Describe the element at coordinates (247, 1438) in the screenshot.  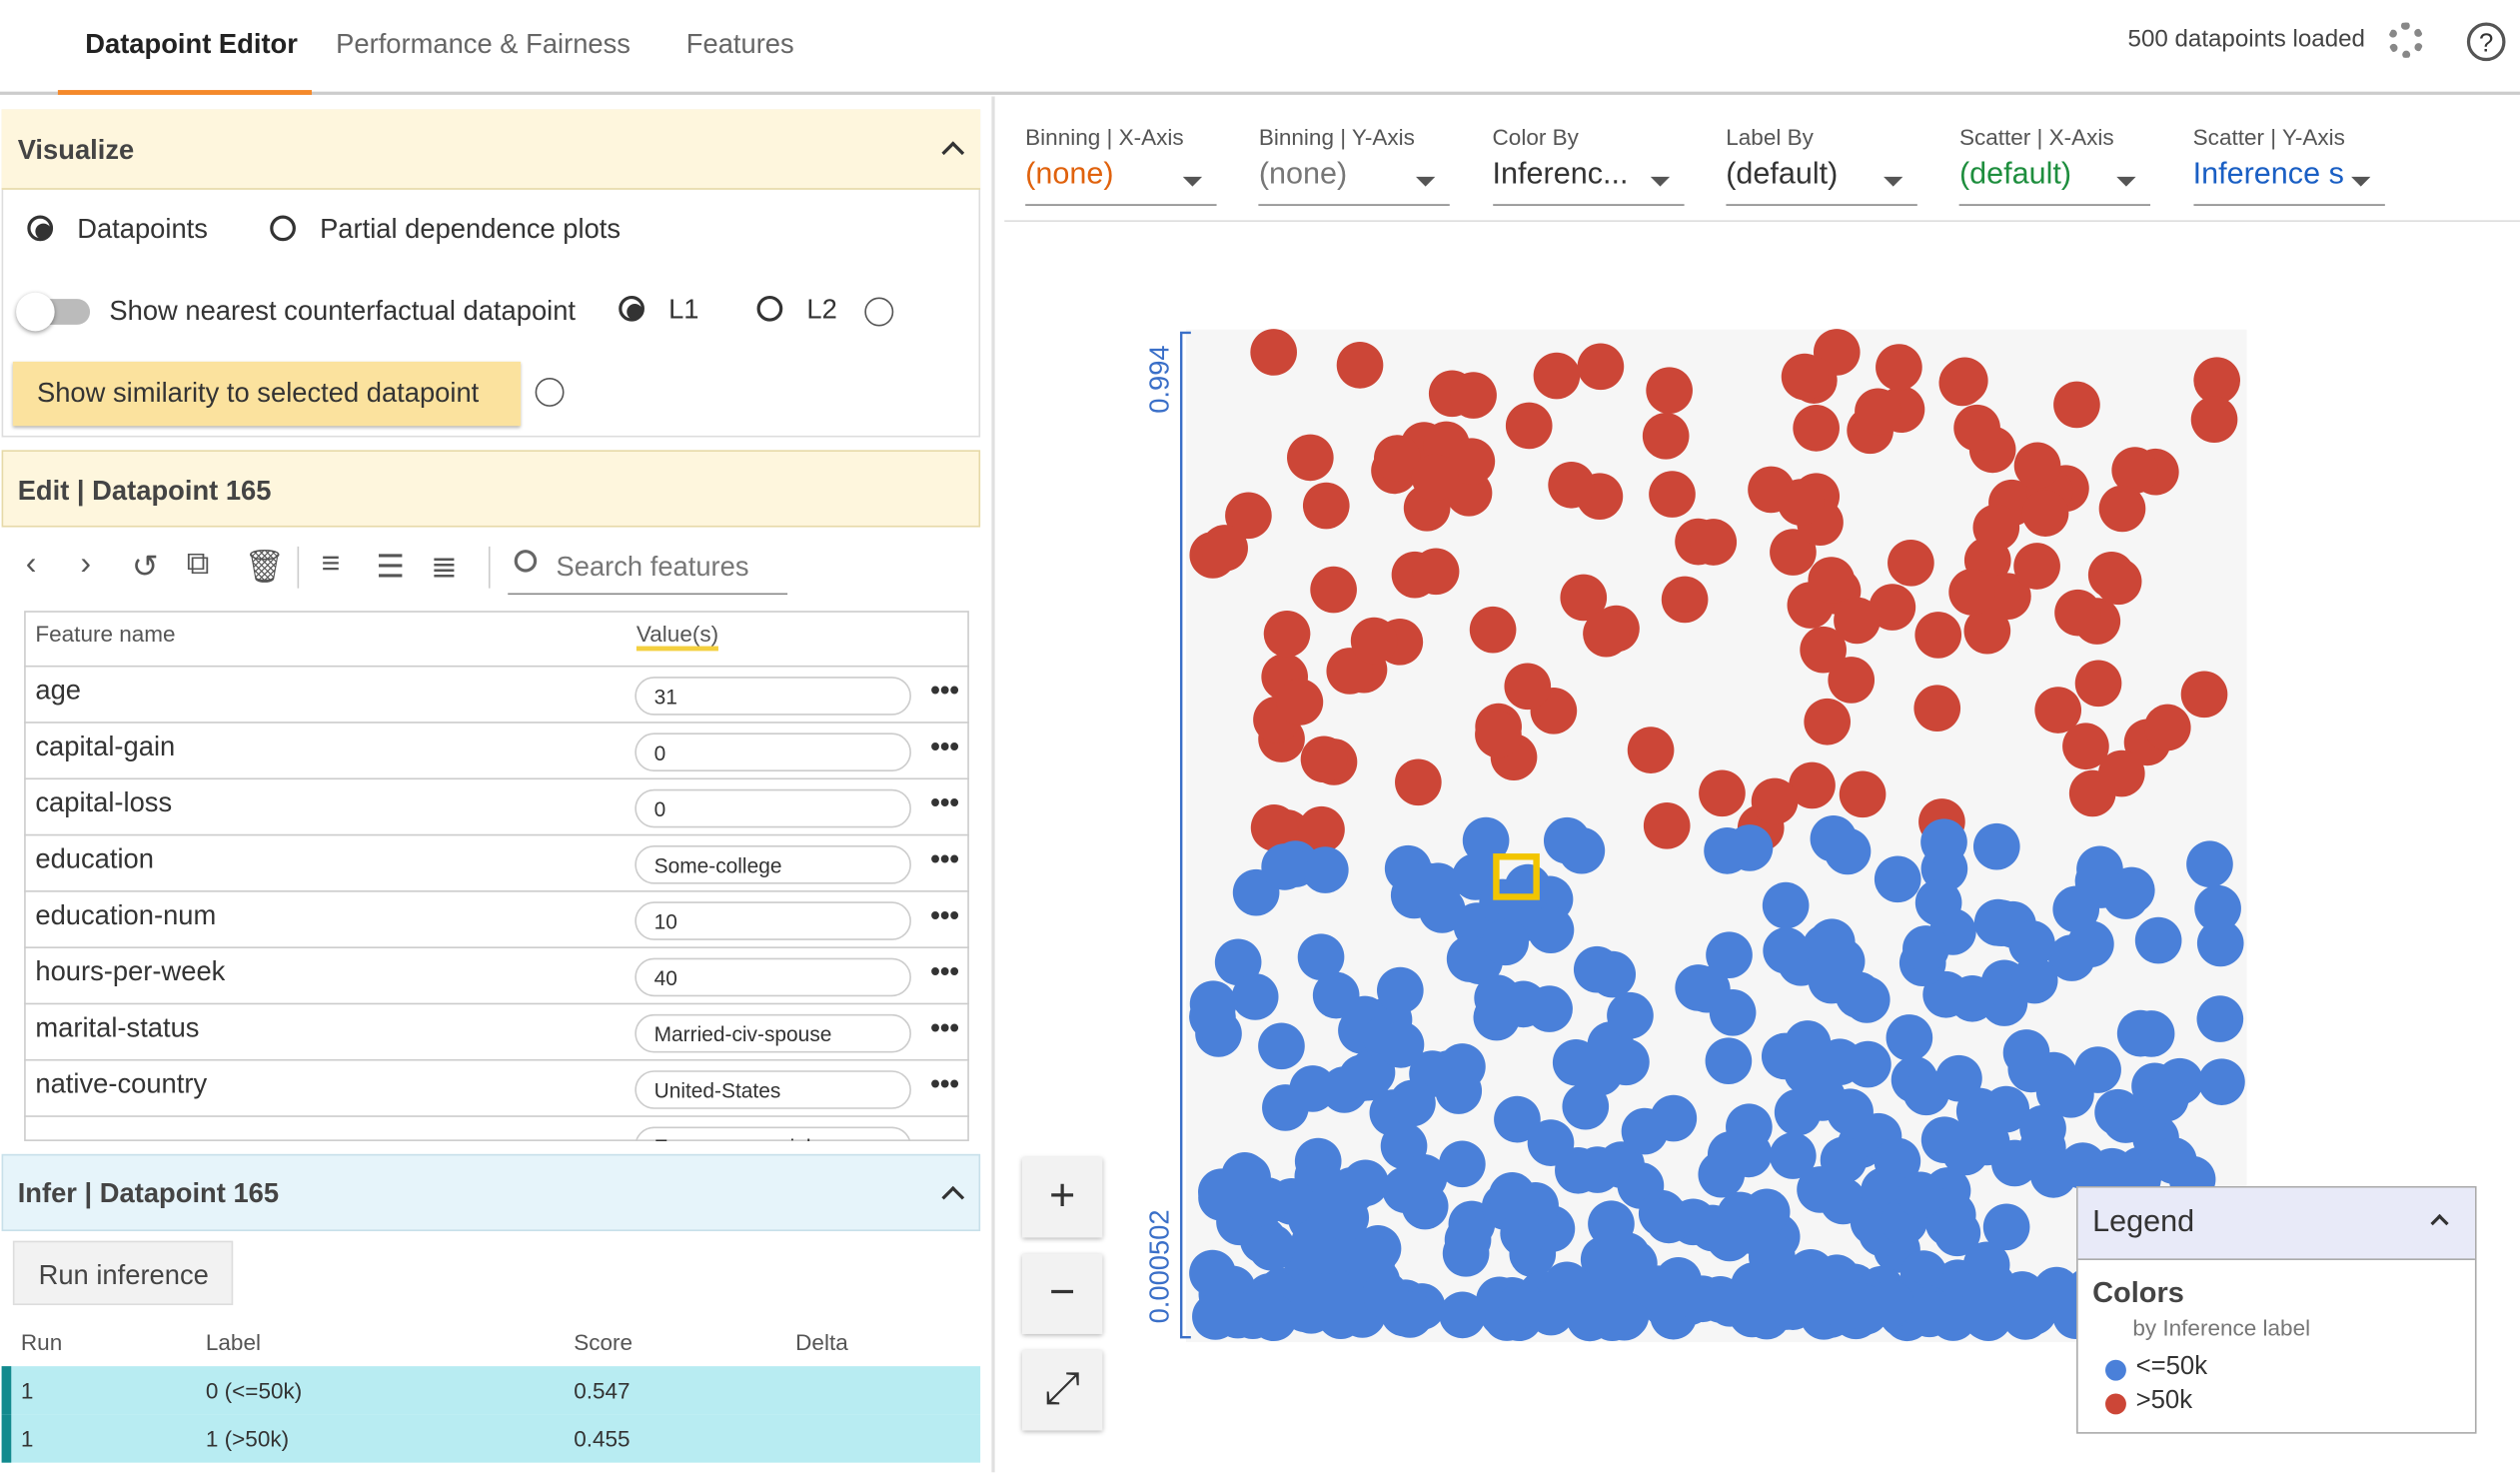
I see `result-cell: 1 (>50k)` at that location.